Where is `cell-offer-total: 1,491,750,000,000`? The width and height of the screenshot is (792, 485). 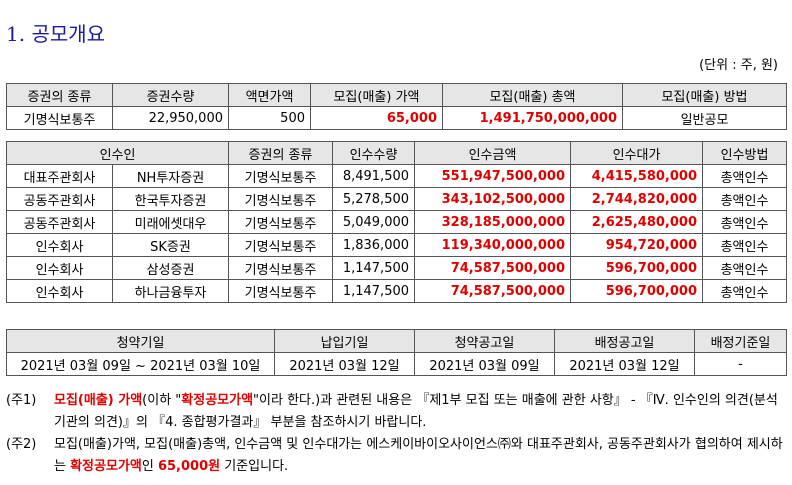 cell-offer-total: 1,491,750,000,000 is located at coordinates (532, 118).